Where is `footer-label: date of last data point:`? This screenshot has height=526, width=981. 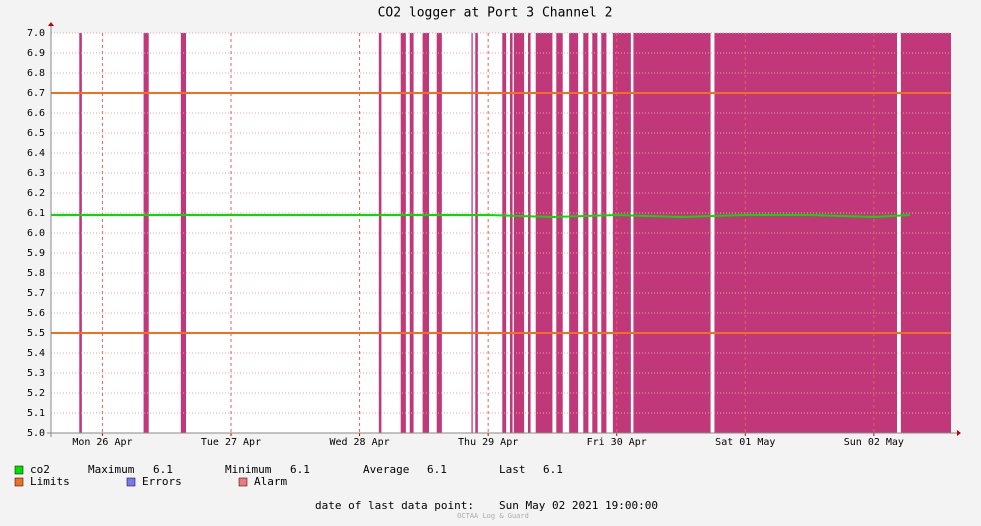
footer-label: date of last data point: is located at coordinates (394, 505).